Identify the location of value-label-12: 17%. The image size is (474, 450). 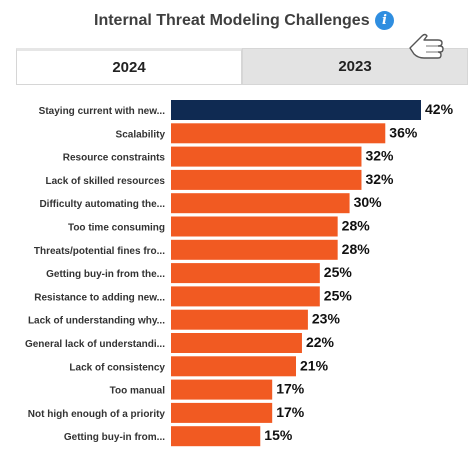
(290, 389).